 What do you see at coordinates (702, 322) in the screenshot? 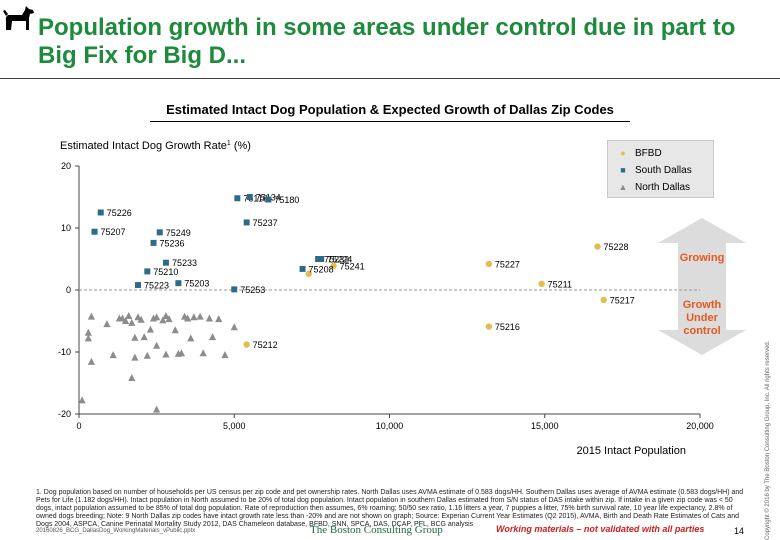
I see `under-control-arrow-shape` at bounding box center [702, 322].